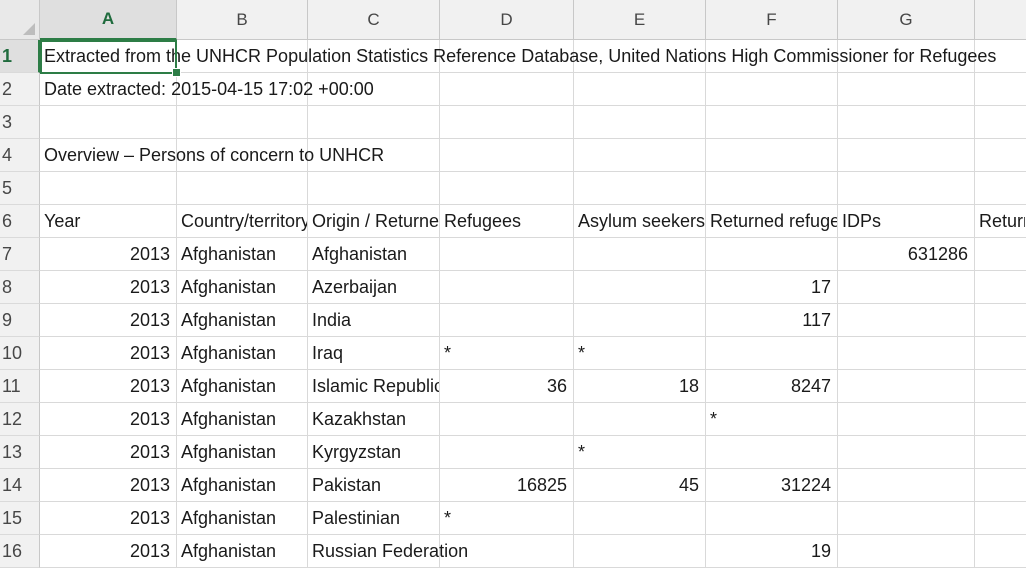 The width and height of the screenshot is (1026, 582). I want to click on cell-g2, so click(906, 89).